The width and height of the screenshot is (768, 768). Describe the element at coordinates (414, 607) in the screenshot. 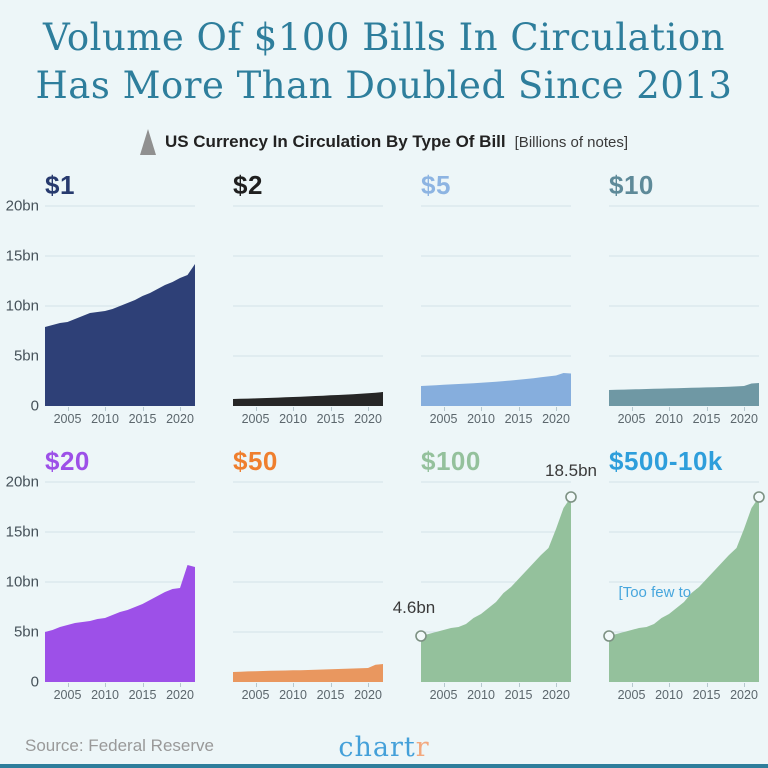

I see `annotation-start-value: 4.6bn` at that location.